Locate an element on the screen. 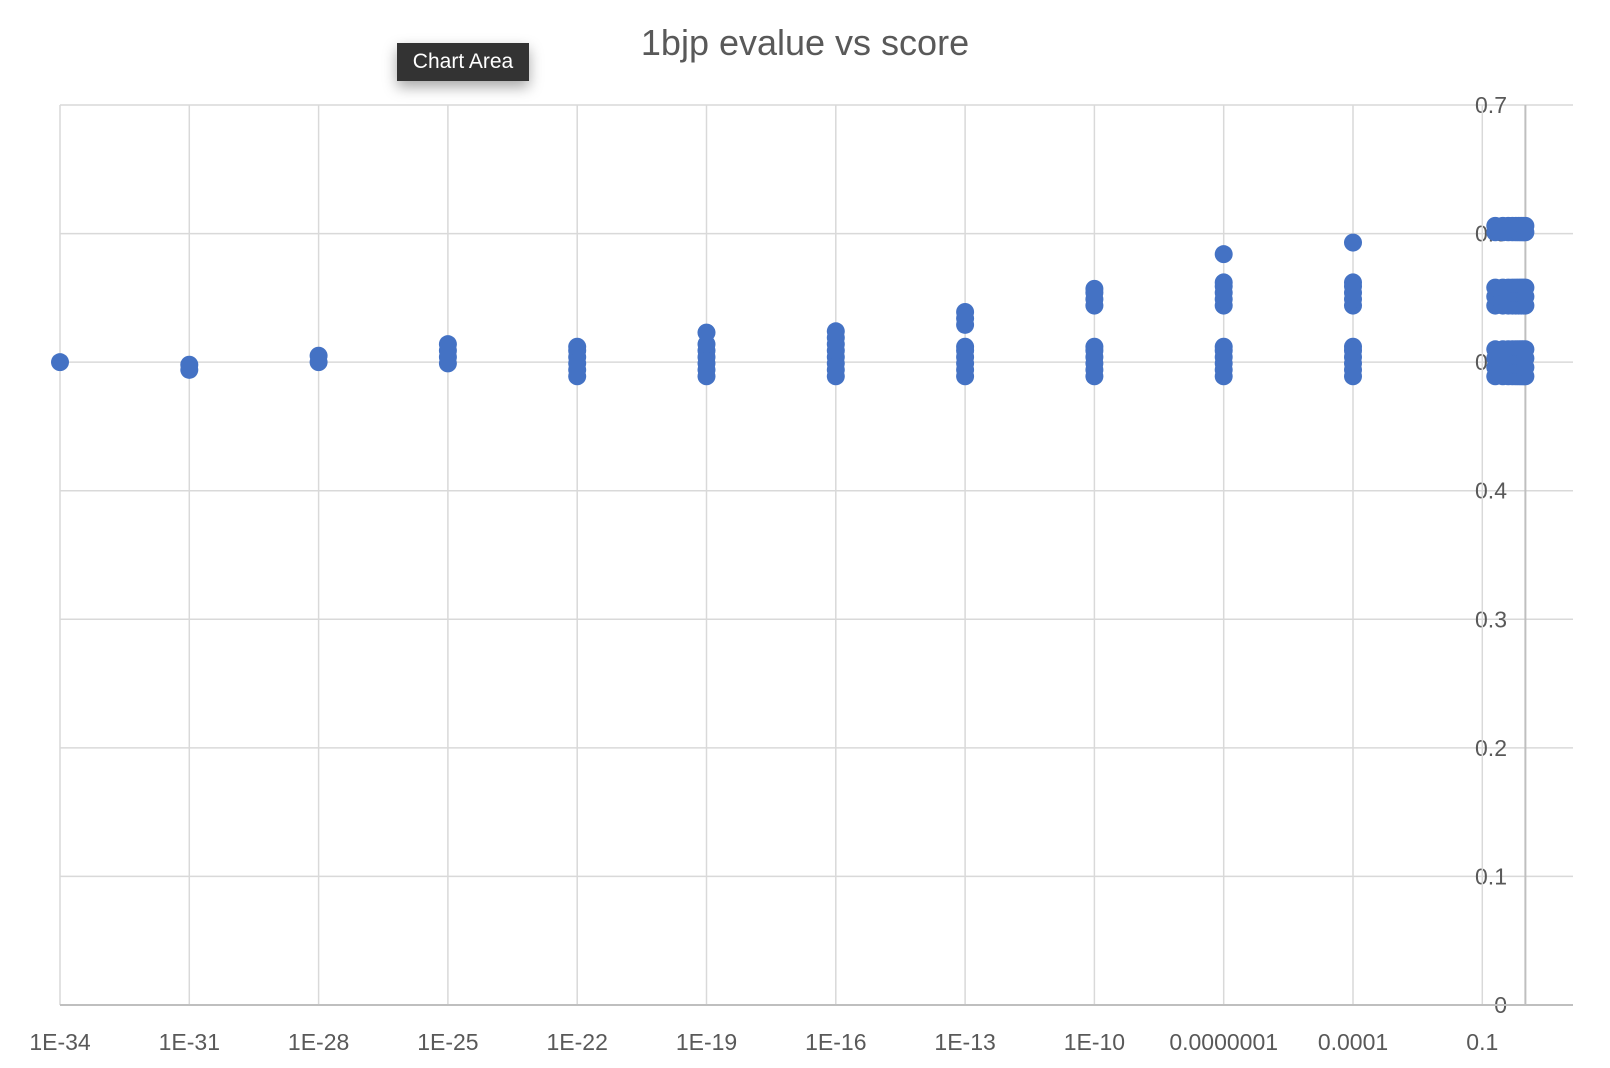 This screenshot has width=1610, height=1068. y-tick-label: 0.3 is located at coordinates (1491, 619).